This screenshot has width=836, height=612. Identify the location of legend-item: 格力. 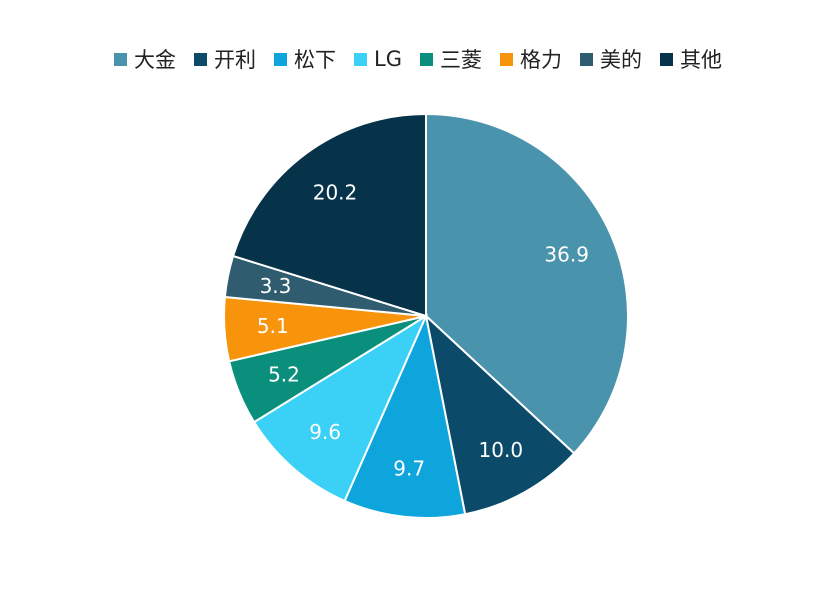
(530, 59).